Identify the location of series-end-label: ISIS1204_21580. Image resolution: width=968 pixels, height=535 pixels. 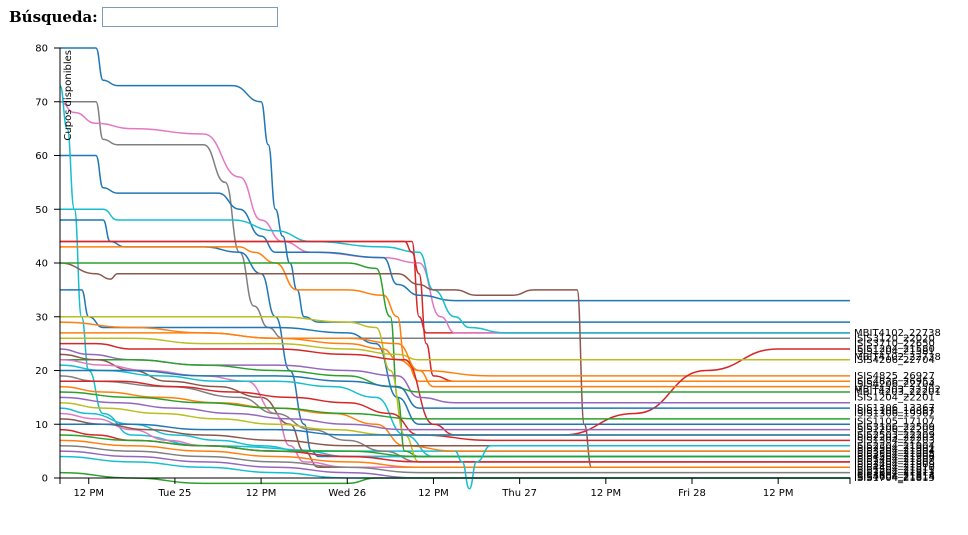
(894, 349).